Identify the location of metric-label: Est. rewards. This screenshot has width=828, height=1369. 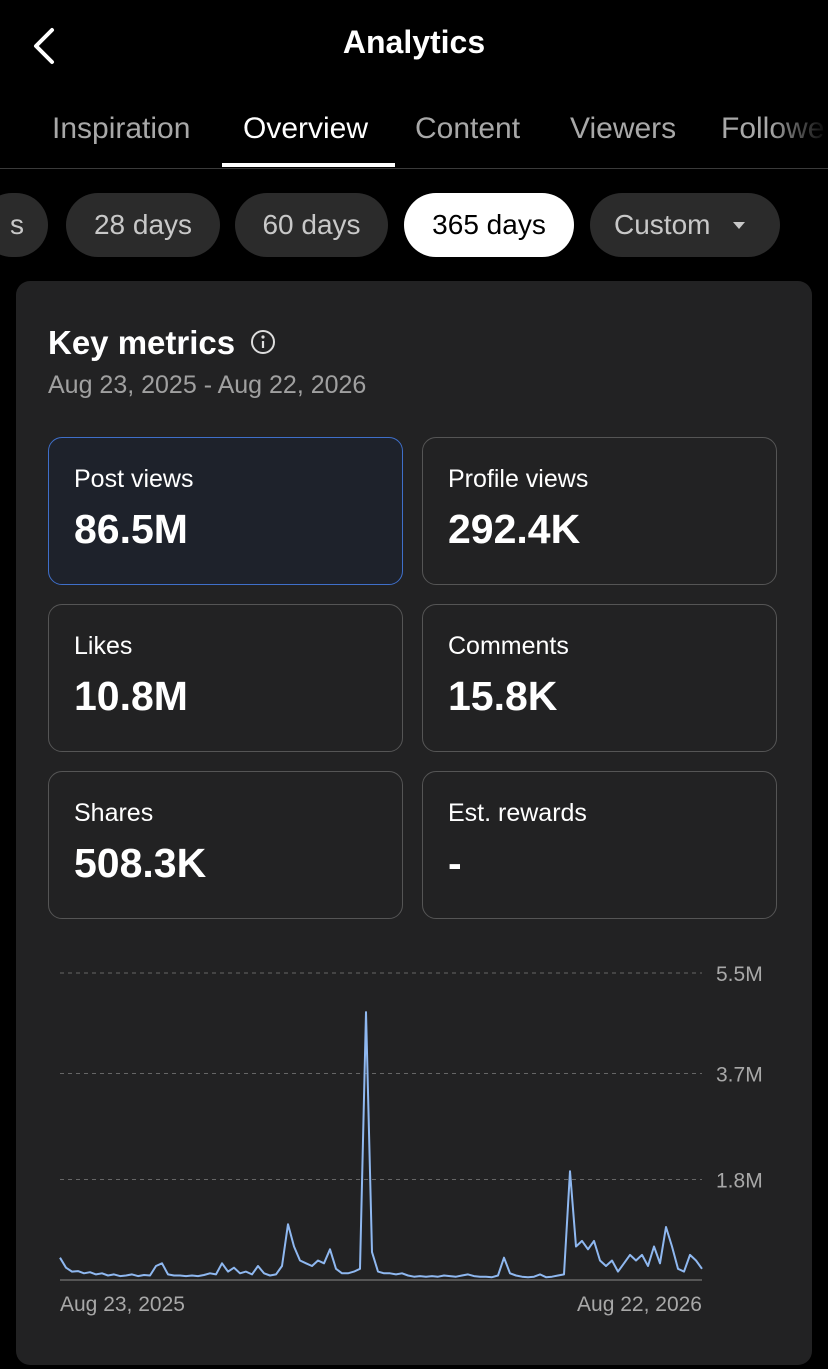
(517, 813).